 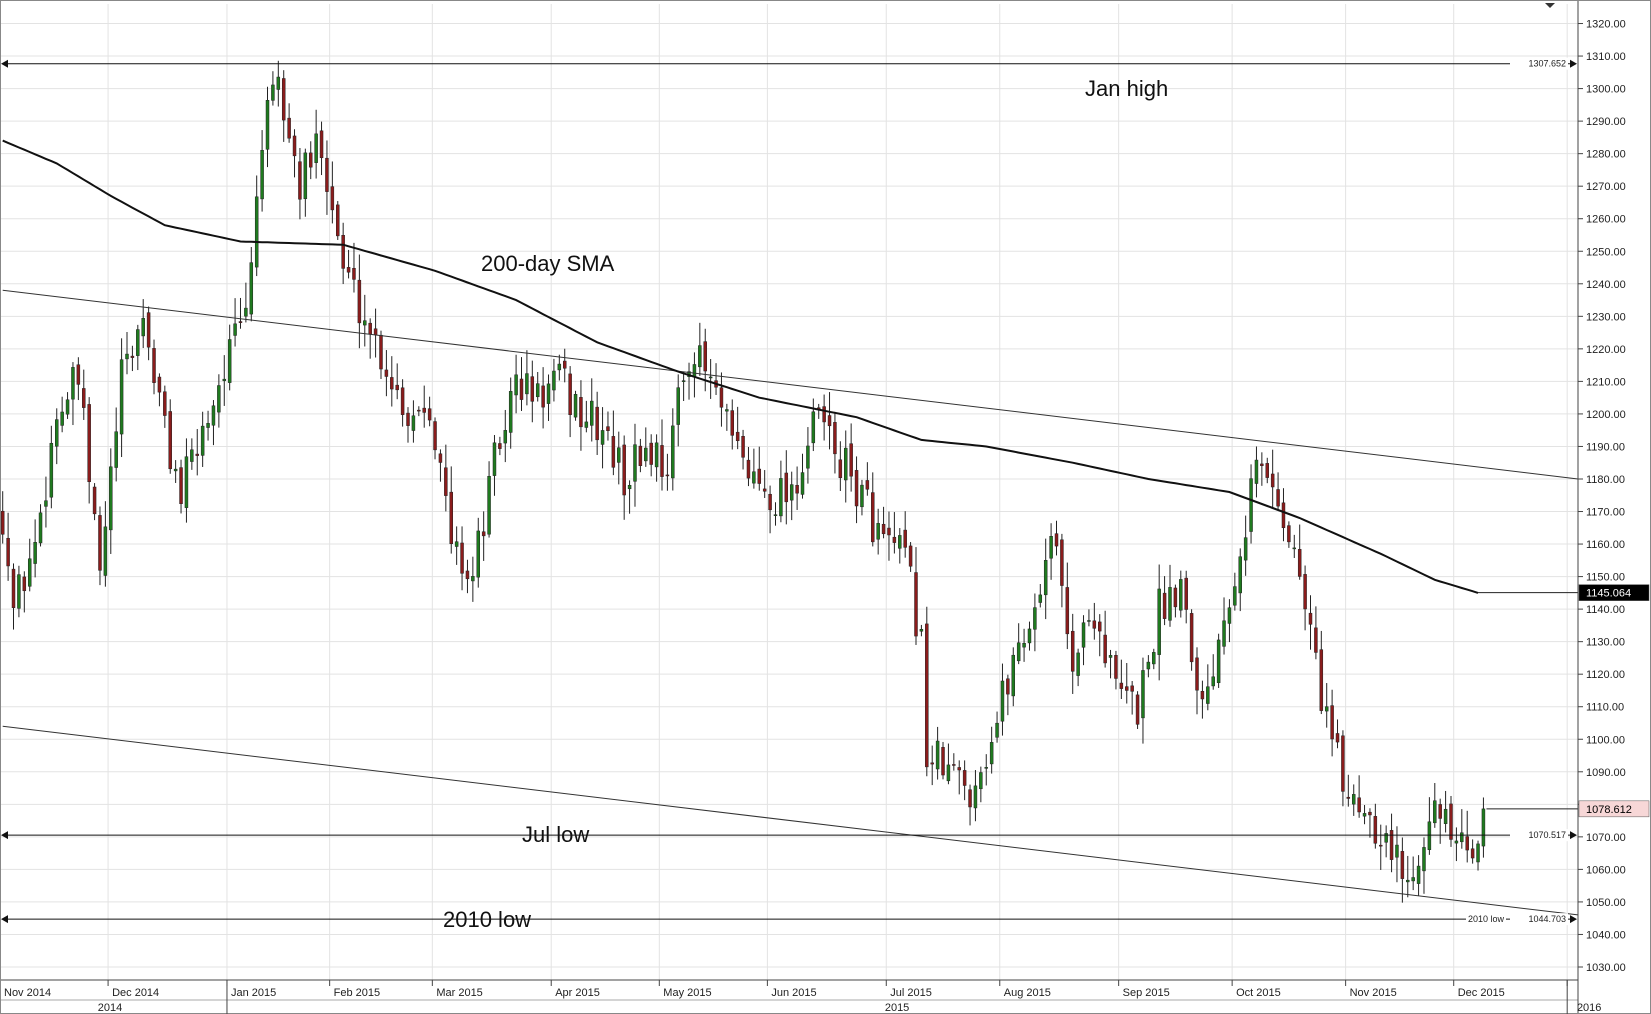 I want to click on y-tick-label: 1110.00, so click(x=1605, y=708).